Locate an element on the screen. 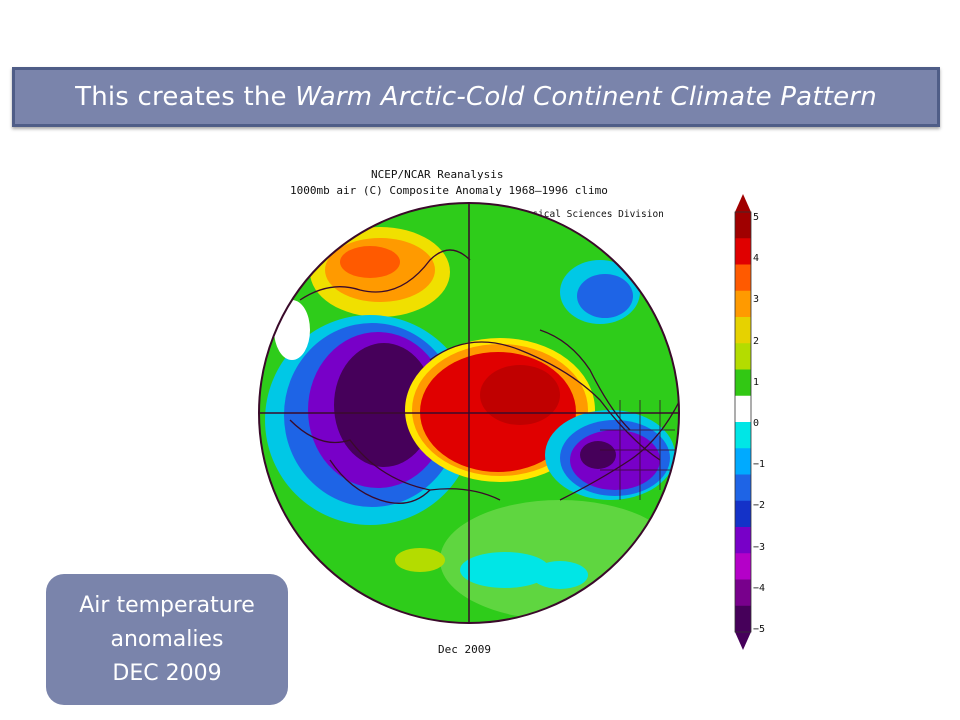 The width and height of the screenshot is (960, 720). figure-title-line1: NCEP/NCAR Reanalysis is located at coordinates (437, 174).